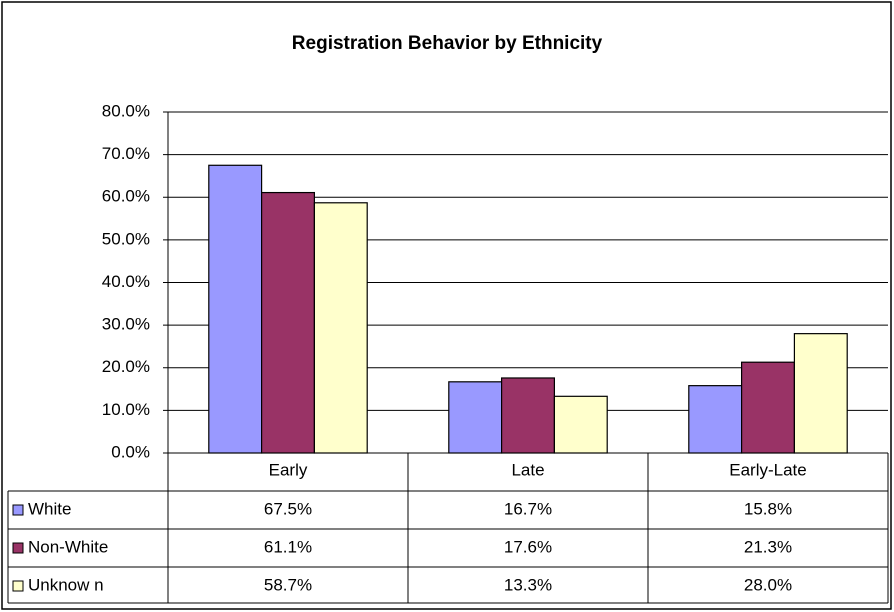 Image resolution: width=894 pixels, height=612 pixels. I want to click on legend-label: Non-White, so click(68, 546).